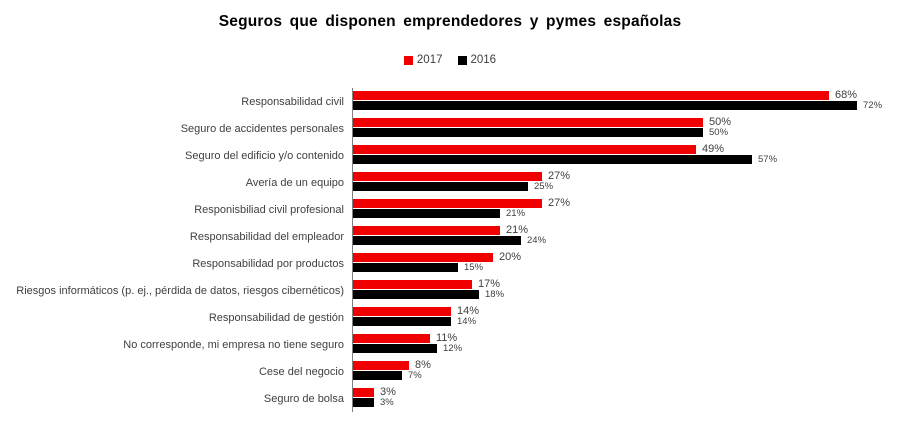  What do you see at coordinates (292, 101) in the screenshot?
I see `category-label: Responsabilidad civil` at bounding box center [292, 101].